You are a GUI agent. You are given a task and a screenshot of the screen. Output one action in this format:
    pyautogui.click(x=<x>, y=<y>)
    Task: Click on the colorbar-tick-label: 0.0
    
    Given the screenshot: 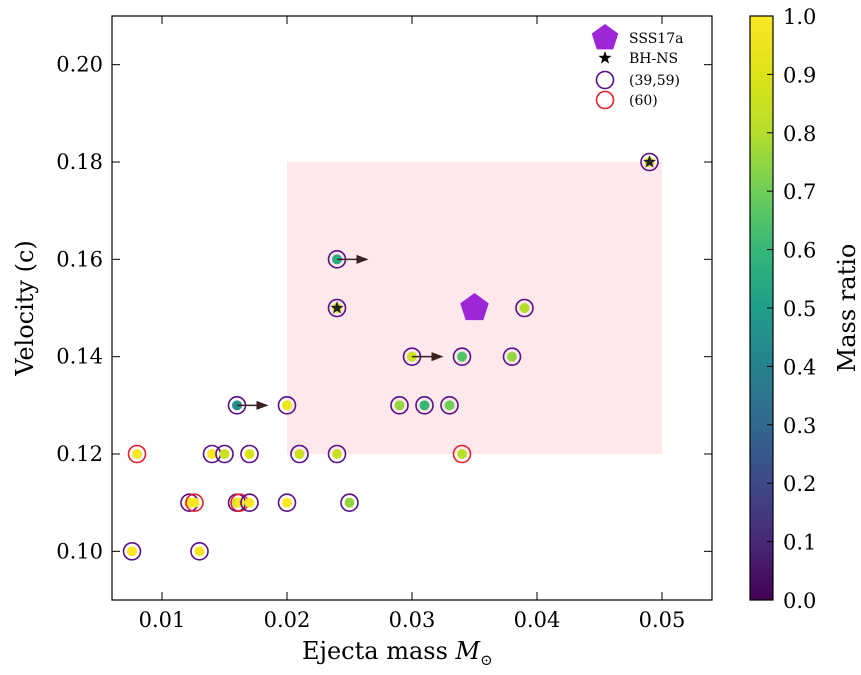 What is the action you would take?
    pyautogui.click(x=799, y=601)
    